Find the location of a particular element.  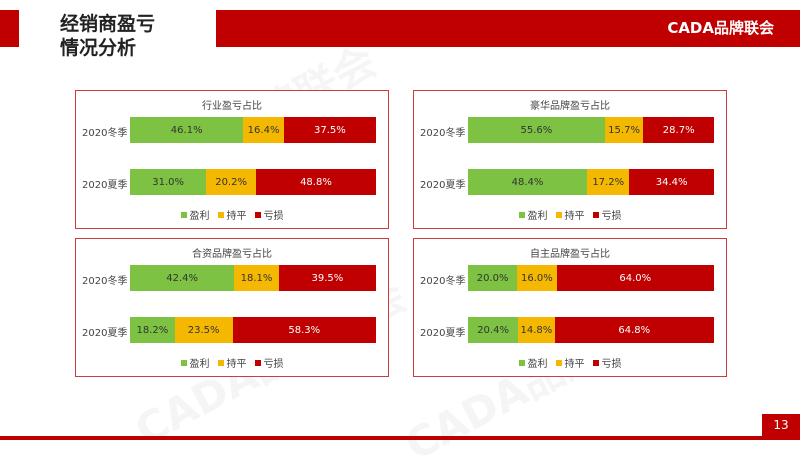

bar-segment: 28.7% is located at coordinates (678, 130).